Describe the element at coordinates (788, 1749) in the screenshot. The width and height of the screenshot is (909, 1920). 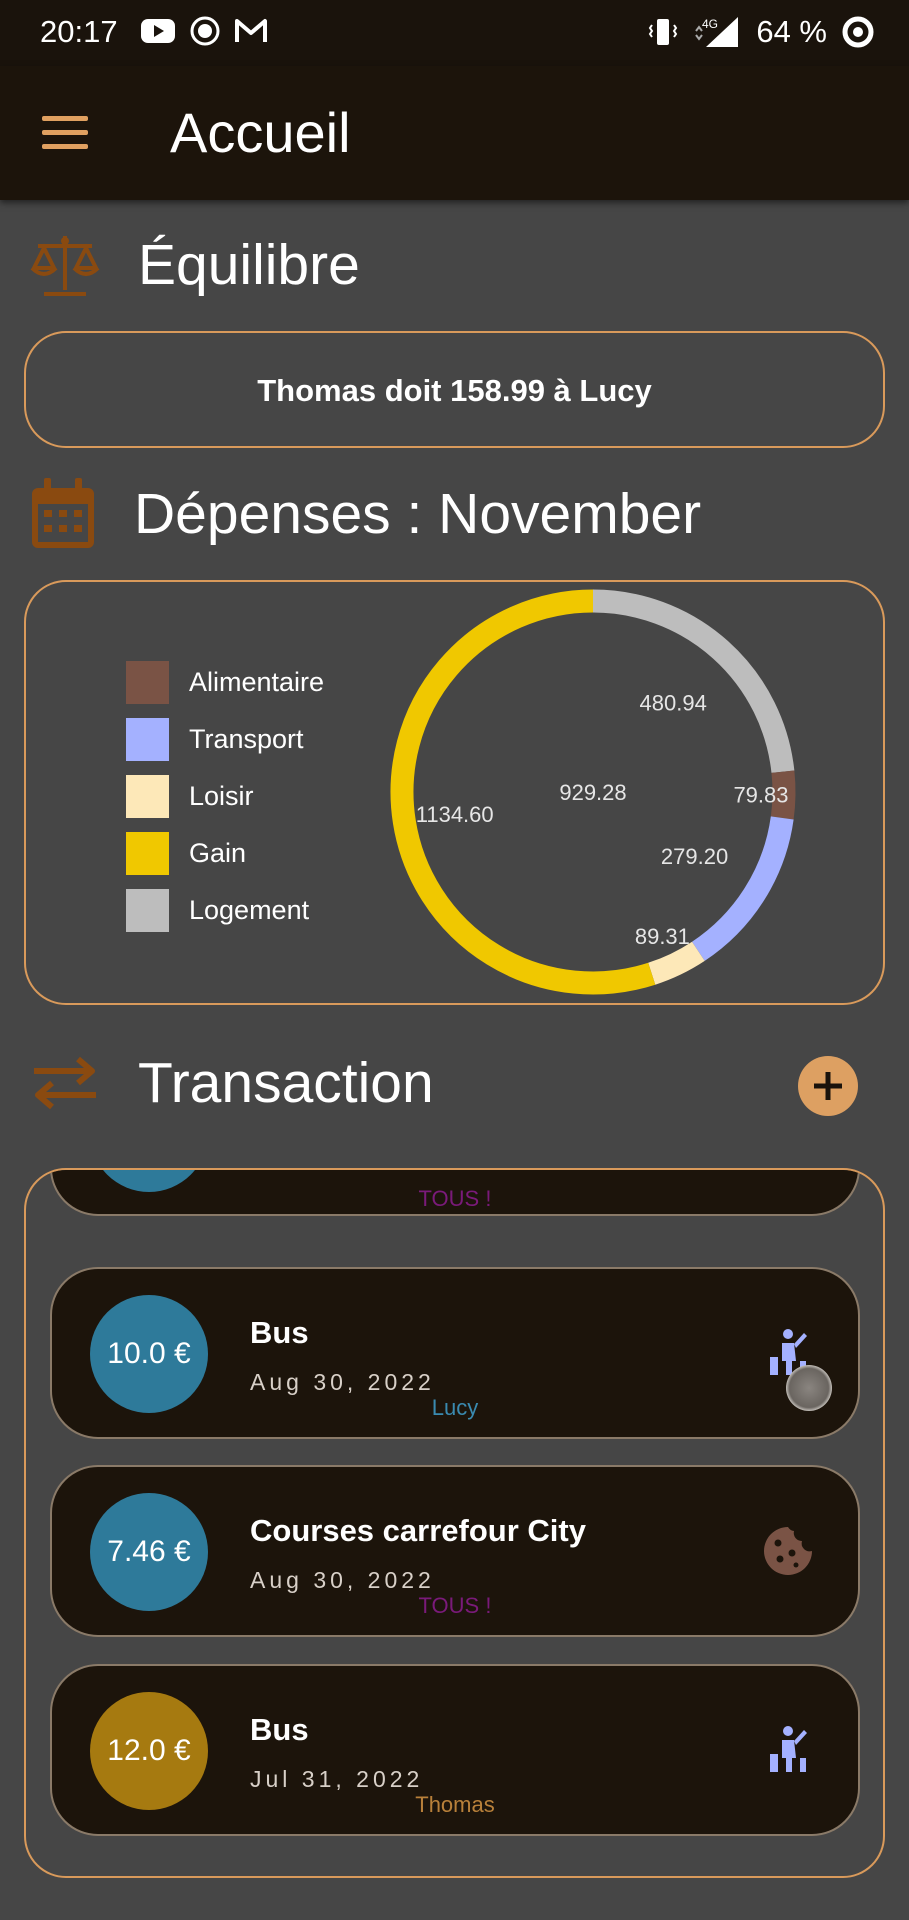
I see `transport-person-icon` at that location.